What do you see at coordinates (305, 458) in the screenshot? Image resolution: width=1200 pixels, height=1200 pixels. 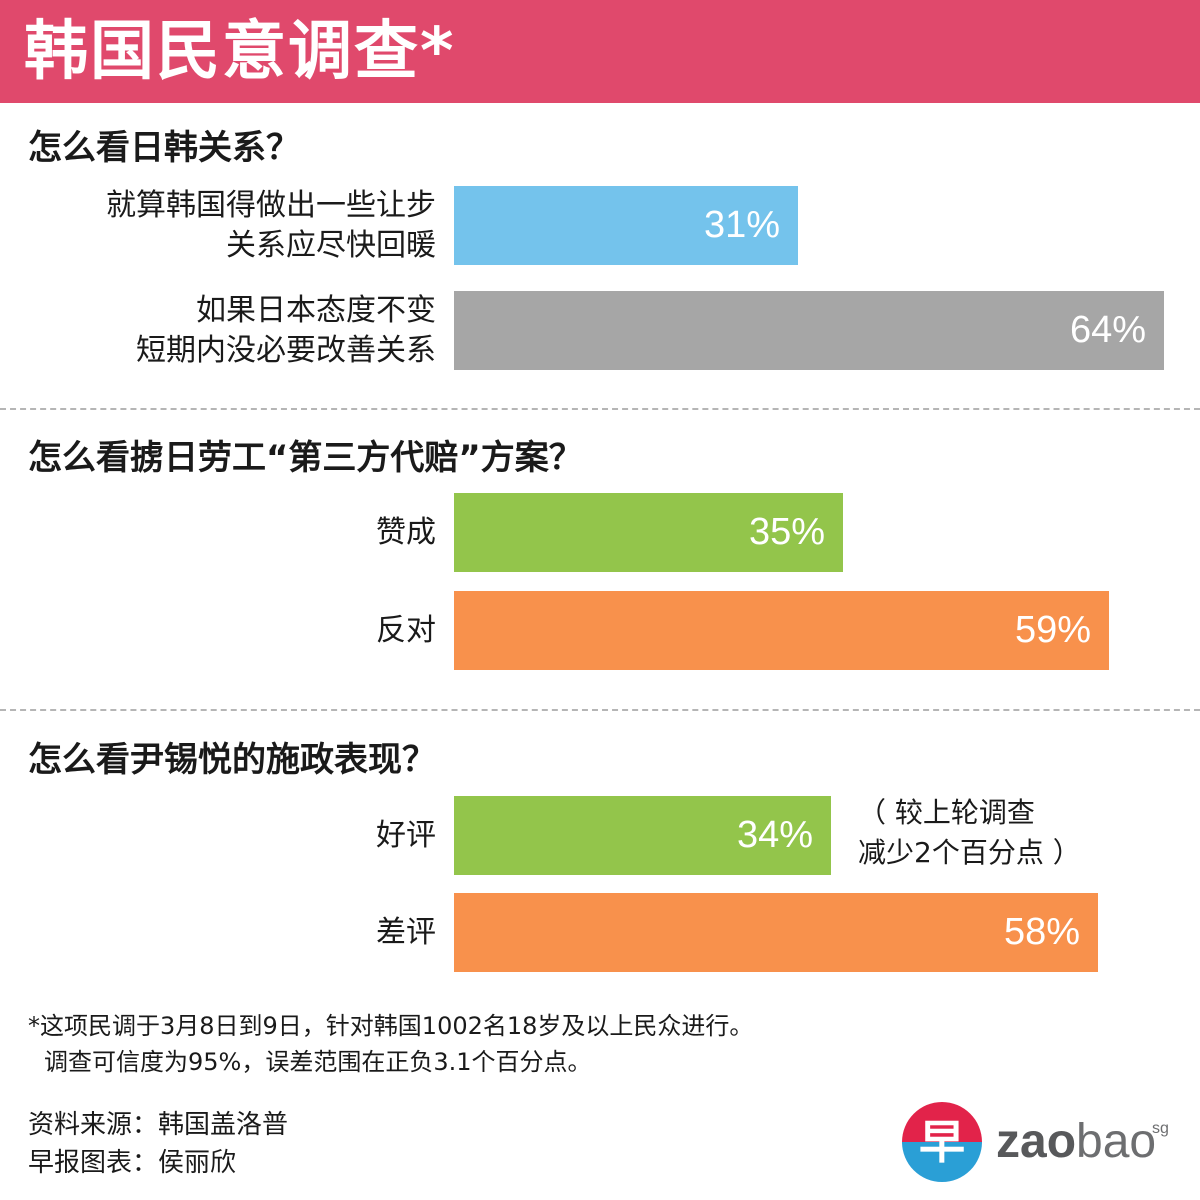 I see `question-title: 怎么看掳日劳工“第三方代赔”方案？` at bounding box center [305, 458].